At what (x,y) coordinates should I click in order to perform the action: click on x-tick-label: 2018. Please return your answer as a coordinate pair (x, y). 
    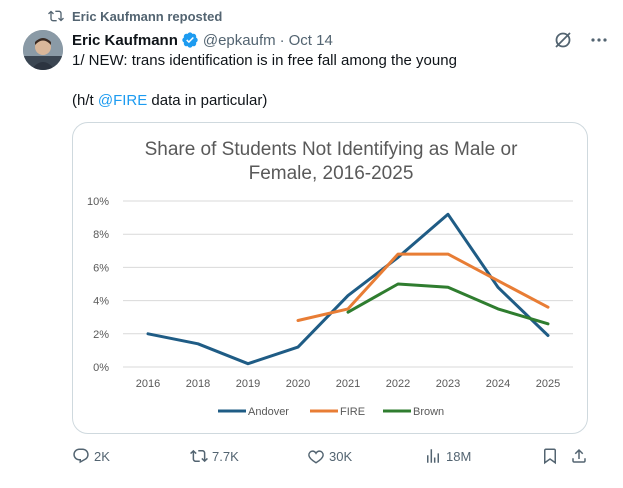
    Looking at the image, I should click on (198, 384).